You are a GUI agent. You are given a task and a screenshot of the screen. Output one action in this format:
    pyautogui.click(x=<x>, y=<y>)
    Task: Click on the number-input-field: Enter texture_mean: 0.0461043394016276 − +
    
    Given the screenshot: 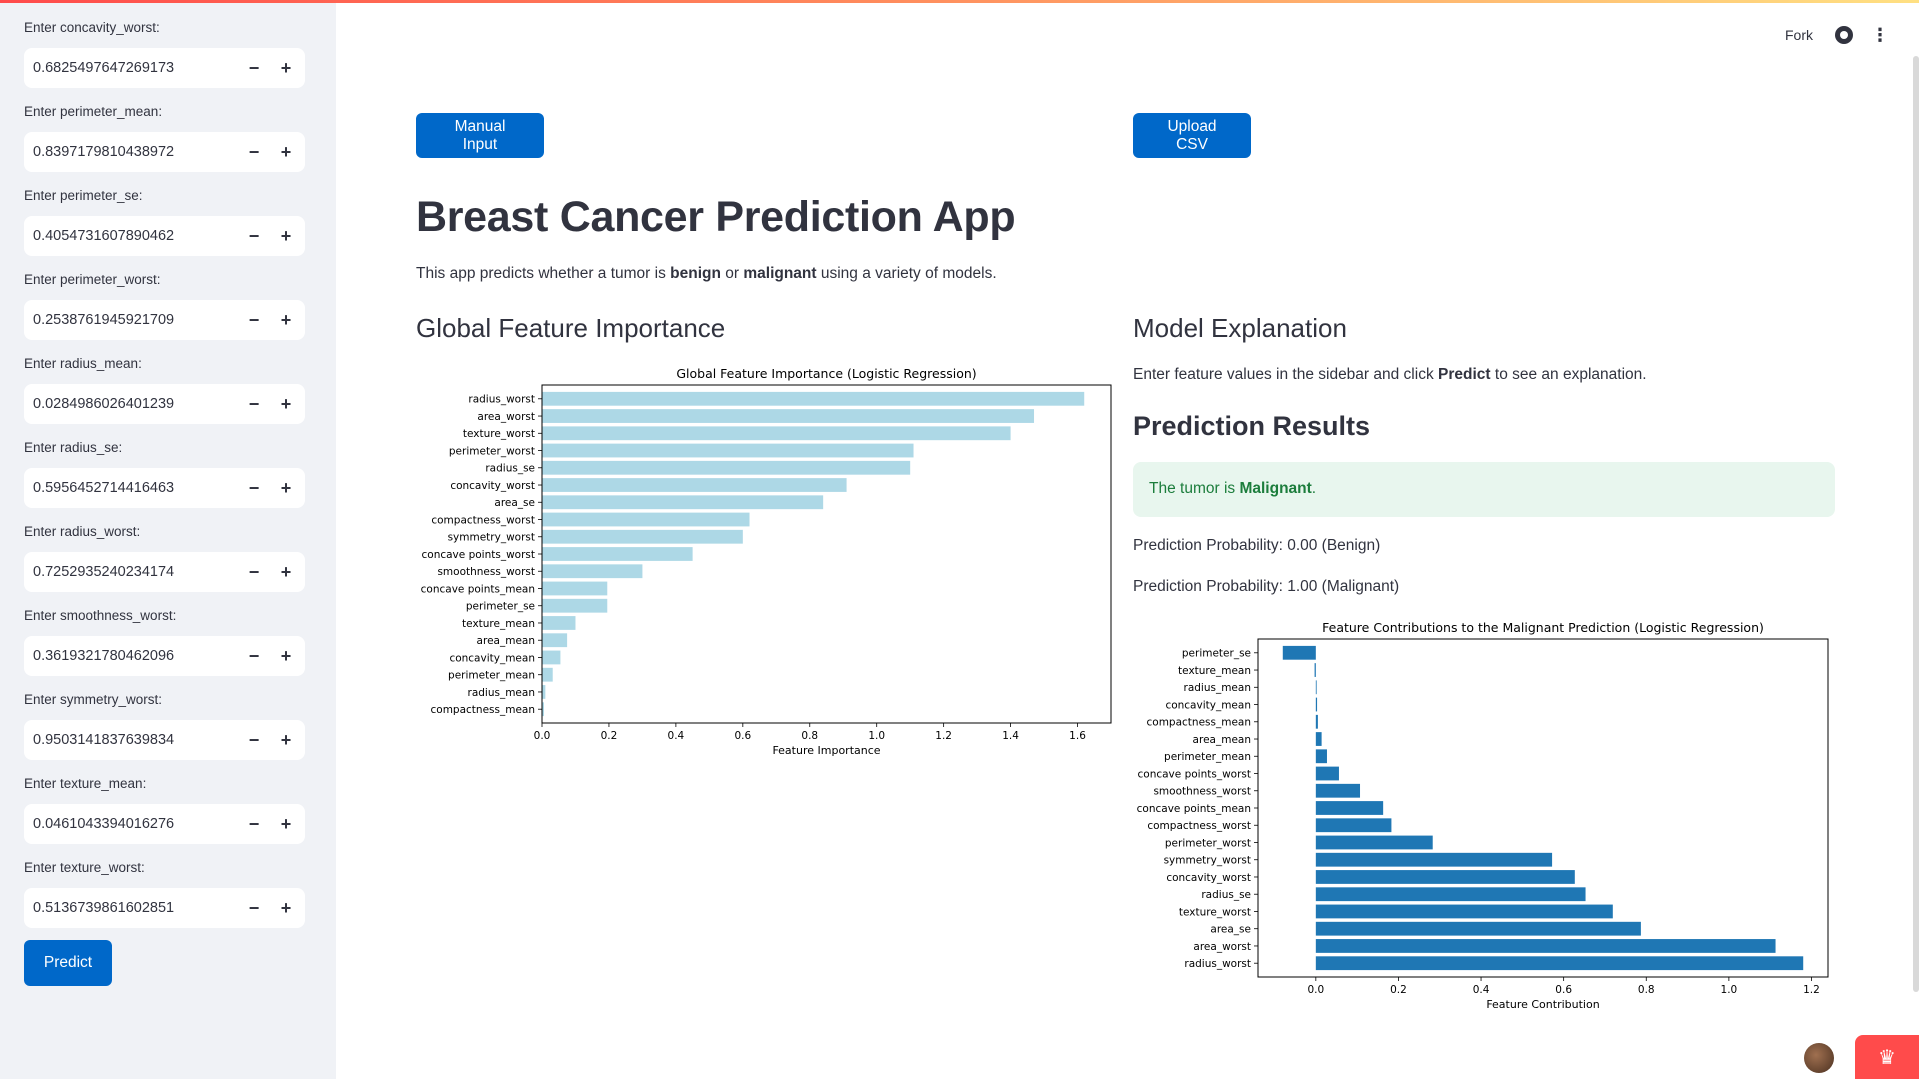 What is the action you would take?
    pyautogui.click(x=180, y=811)
    